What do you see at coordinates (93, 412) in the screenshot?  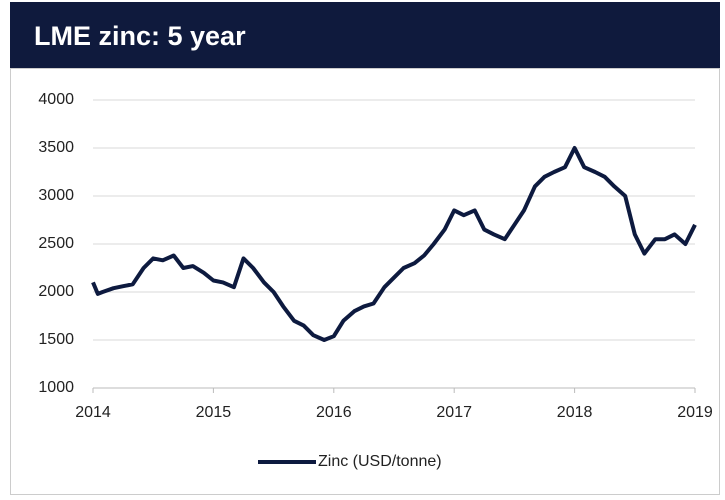 I see `x-tick-label: 2014` at bounding box center [93, 412].